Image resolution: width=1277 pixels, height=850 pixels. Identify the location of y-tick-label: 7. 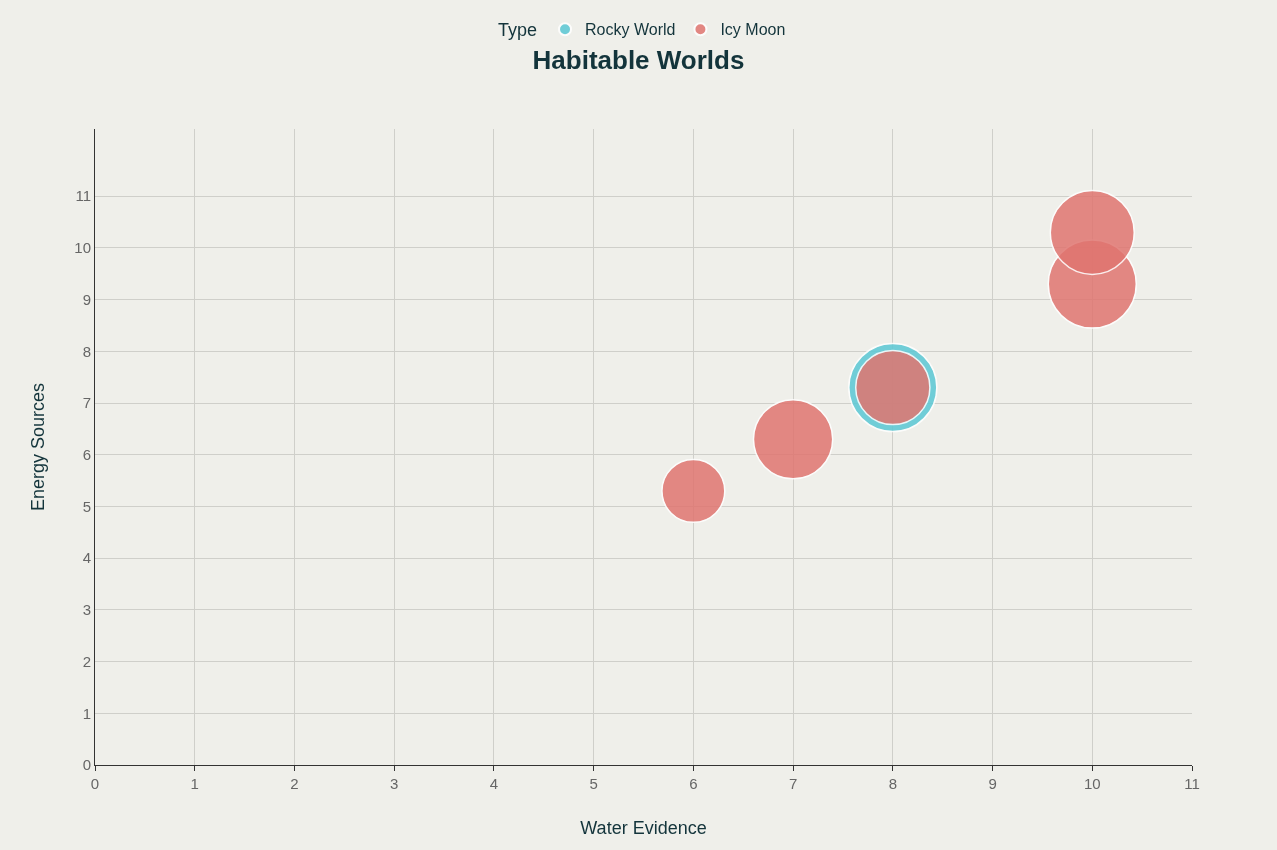
(86, 403).